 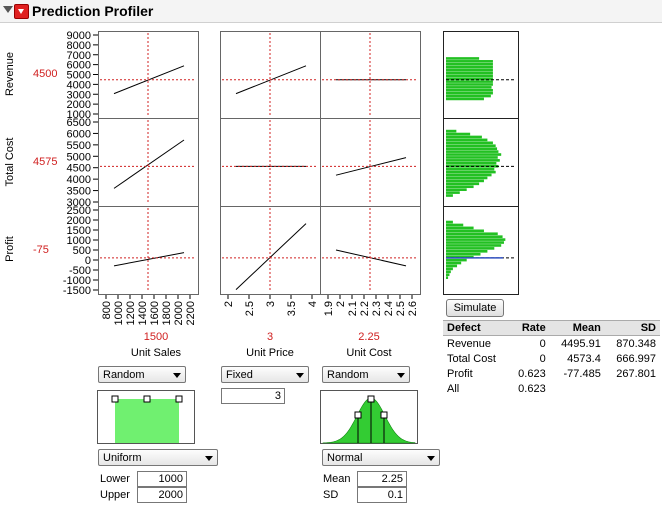 I want to click on cell: 870.348, so click(x=636, y=343).